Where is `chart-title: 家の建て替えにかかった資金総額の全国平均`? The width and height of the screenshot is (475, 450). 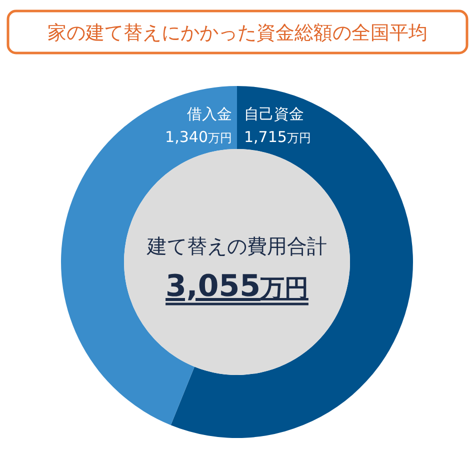 chart-title: 家の建て替えにかかった資金総額の全国平均 is located at coordinates (238, 33).